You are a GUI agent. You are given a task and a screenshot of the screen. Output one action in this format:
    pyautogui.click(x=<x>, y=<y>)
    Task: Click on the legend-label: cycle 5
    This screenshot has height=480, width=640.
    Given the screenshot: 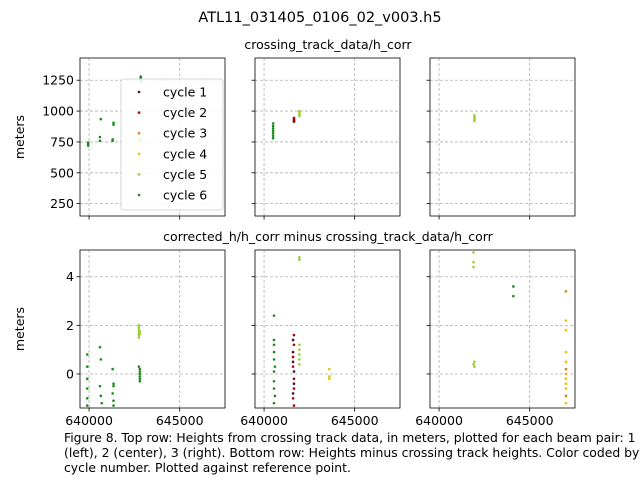 What is the action you would take?
    pyautogui.click(x=185, y=174)
    